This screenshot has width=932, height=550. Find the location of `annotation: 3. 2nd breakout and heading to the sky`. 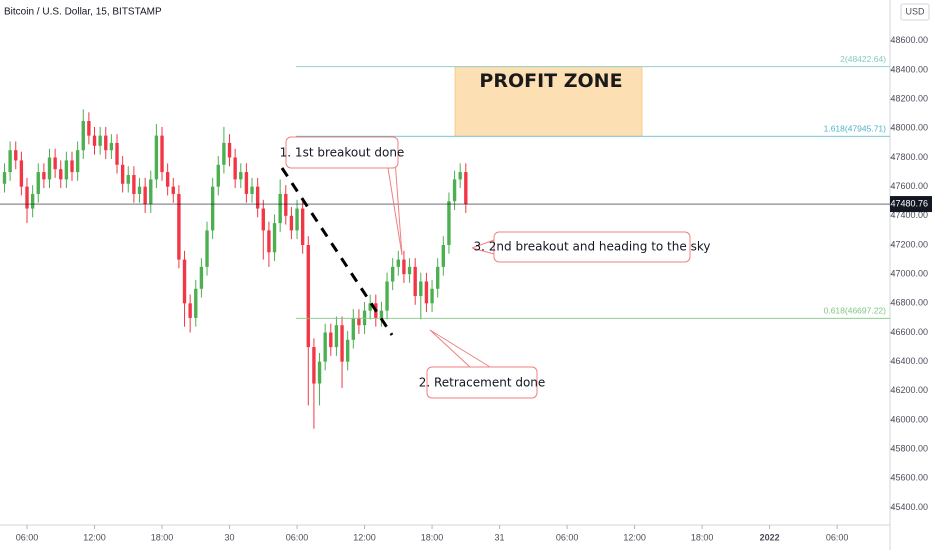

annotation: 3. 2nd breakout and heading to the sky is located at coordinates (591, 247).